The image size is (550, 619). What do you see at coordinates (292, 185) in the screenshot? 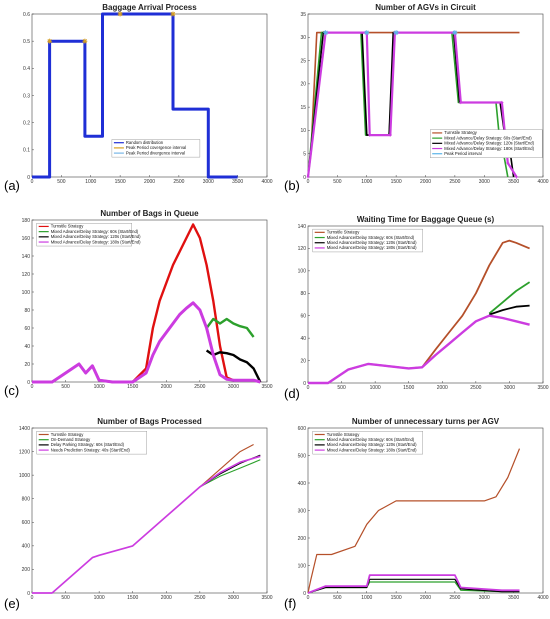
I see `panel-label: (b)` at bounding box center [292, 185].